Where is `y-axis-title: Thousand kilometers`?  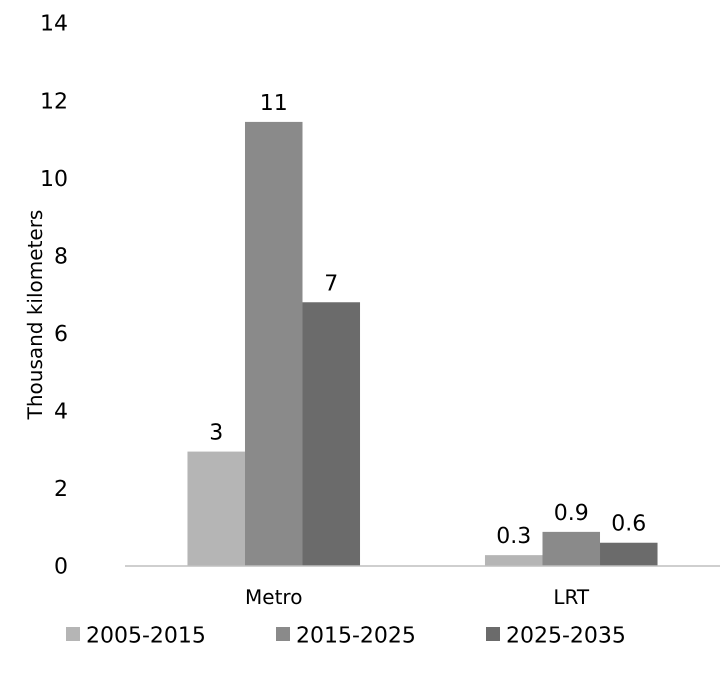
y-axis-title: Thousand kilometers is located at coordinates (35, 315).